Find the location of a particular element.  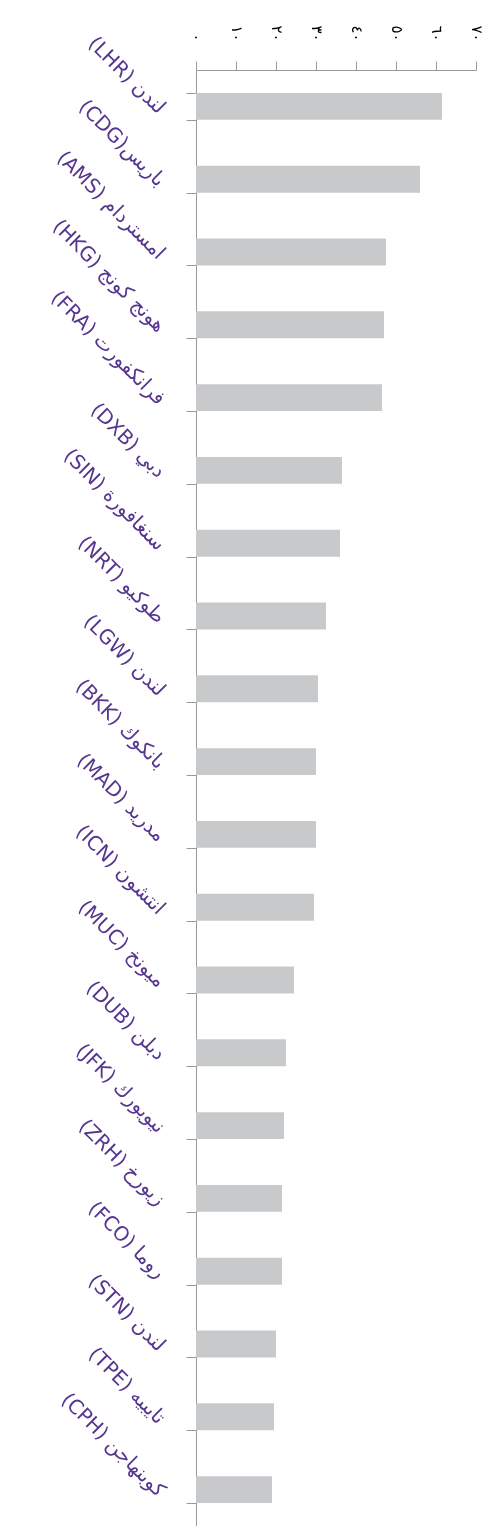

x-tick-label: ٦٠ is located at coordinates (436, 33).